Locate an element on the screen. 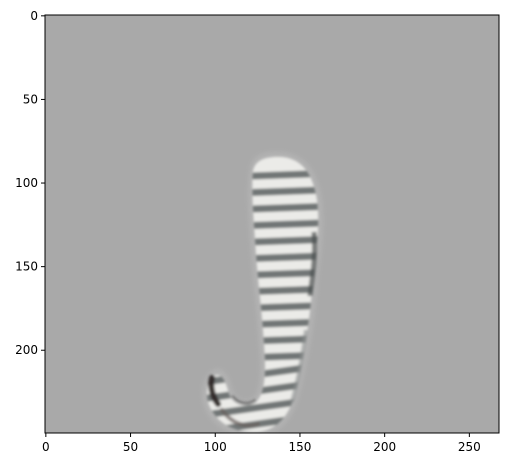  y-tick-label: 100 is located at coordinates (26, 183).